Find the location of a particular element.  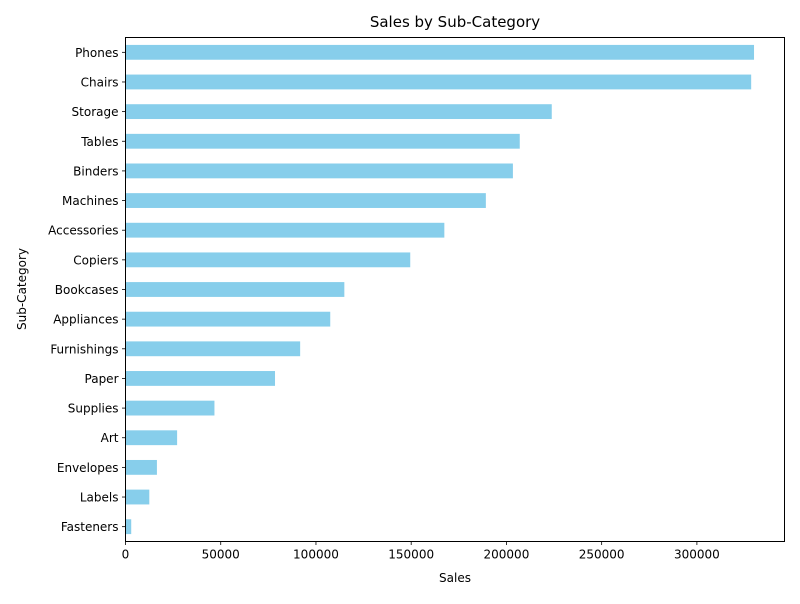

bar-paper is located at coordinates (200, 378).